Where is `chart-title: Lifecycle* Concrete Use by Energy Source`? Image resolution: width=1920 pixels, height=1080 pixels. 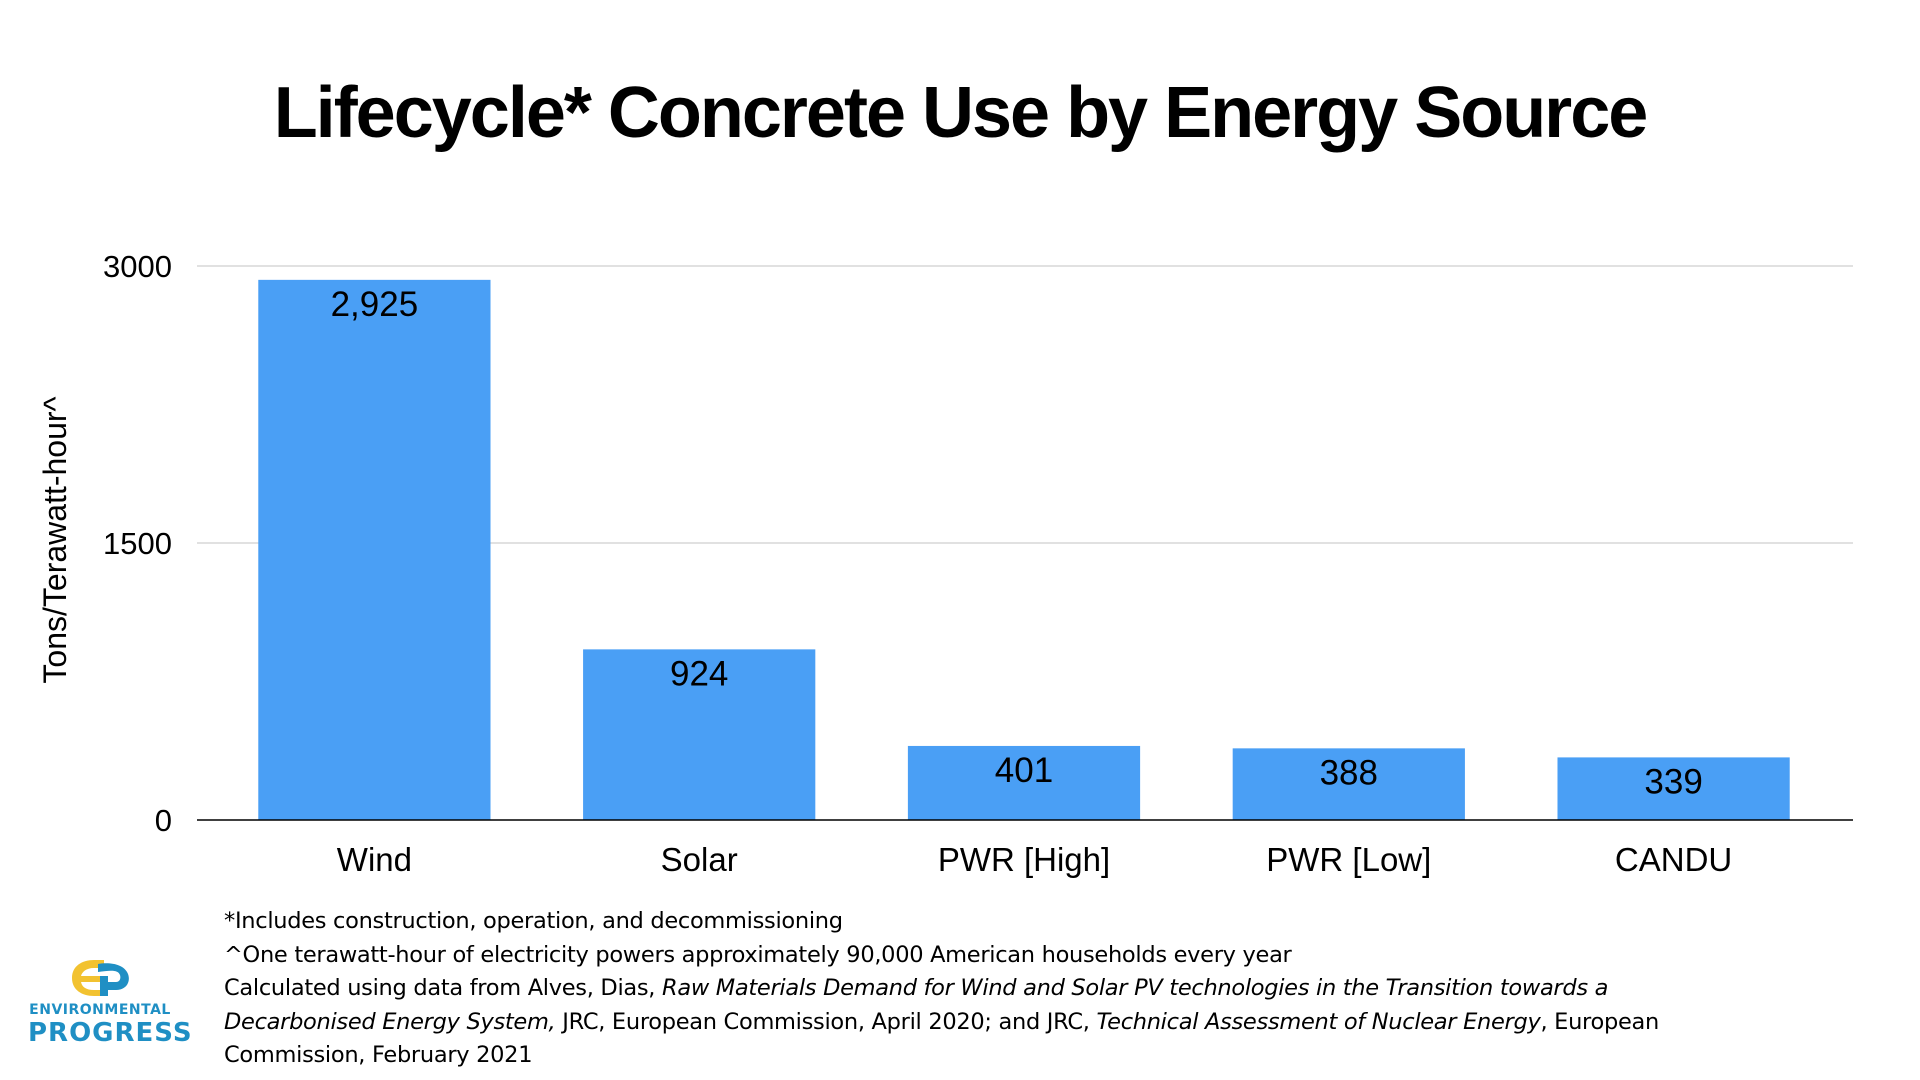 chart-title: Lifecycle* Concrete Use by Energy Source is located at coordinates (961, 113).